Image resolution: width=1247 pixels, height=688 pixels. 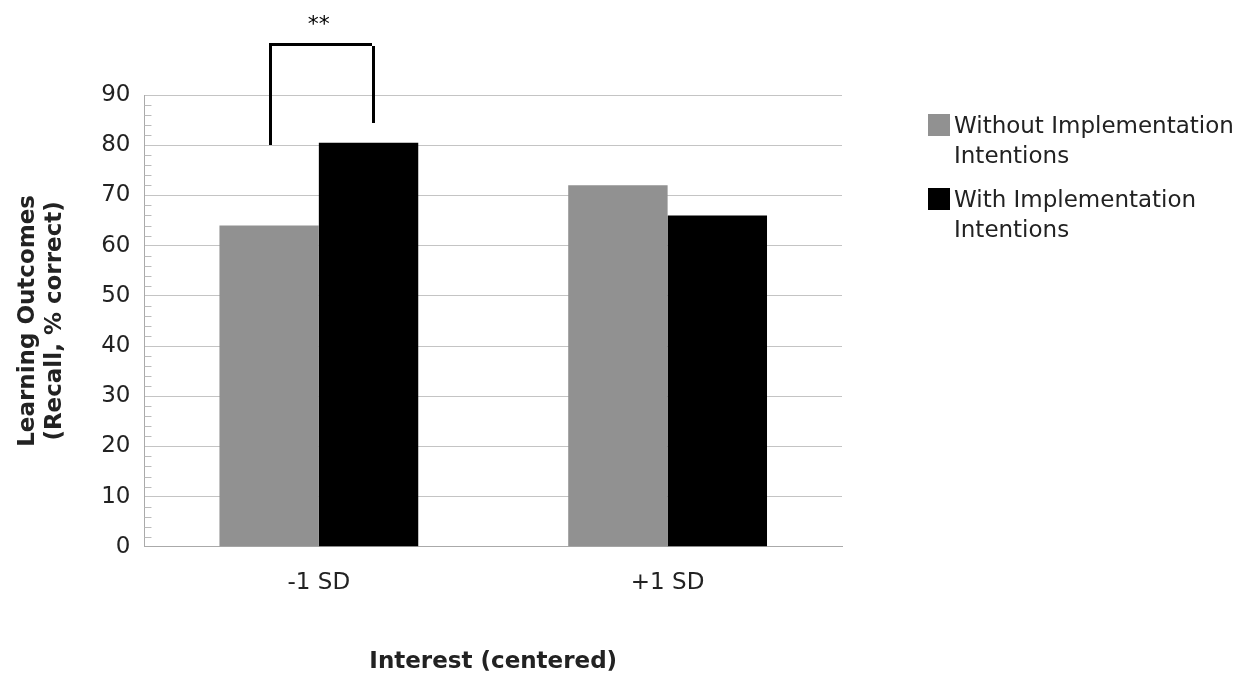 What do you see at coordinates (116, 193) in the screenshot?
I see `y-tick-label: 70` at bounding box center [116, 193].